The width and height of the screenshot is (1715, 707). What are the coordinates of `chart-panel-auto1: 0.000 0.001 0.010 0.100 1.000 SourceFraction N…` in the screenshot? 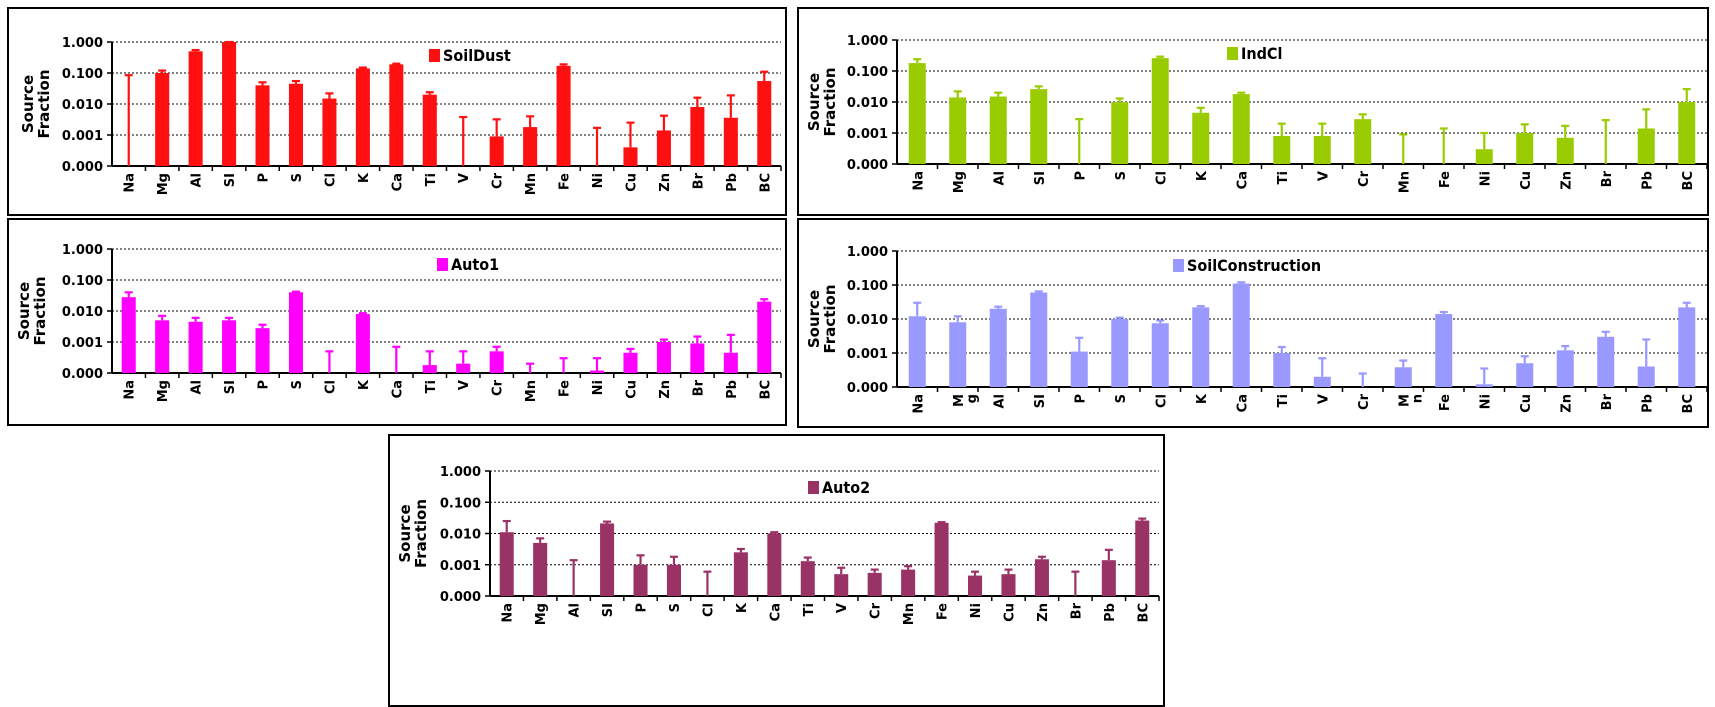 It's located at (397, 322).